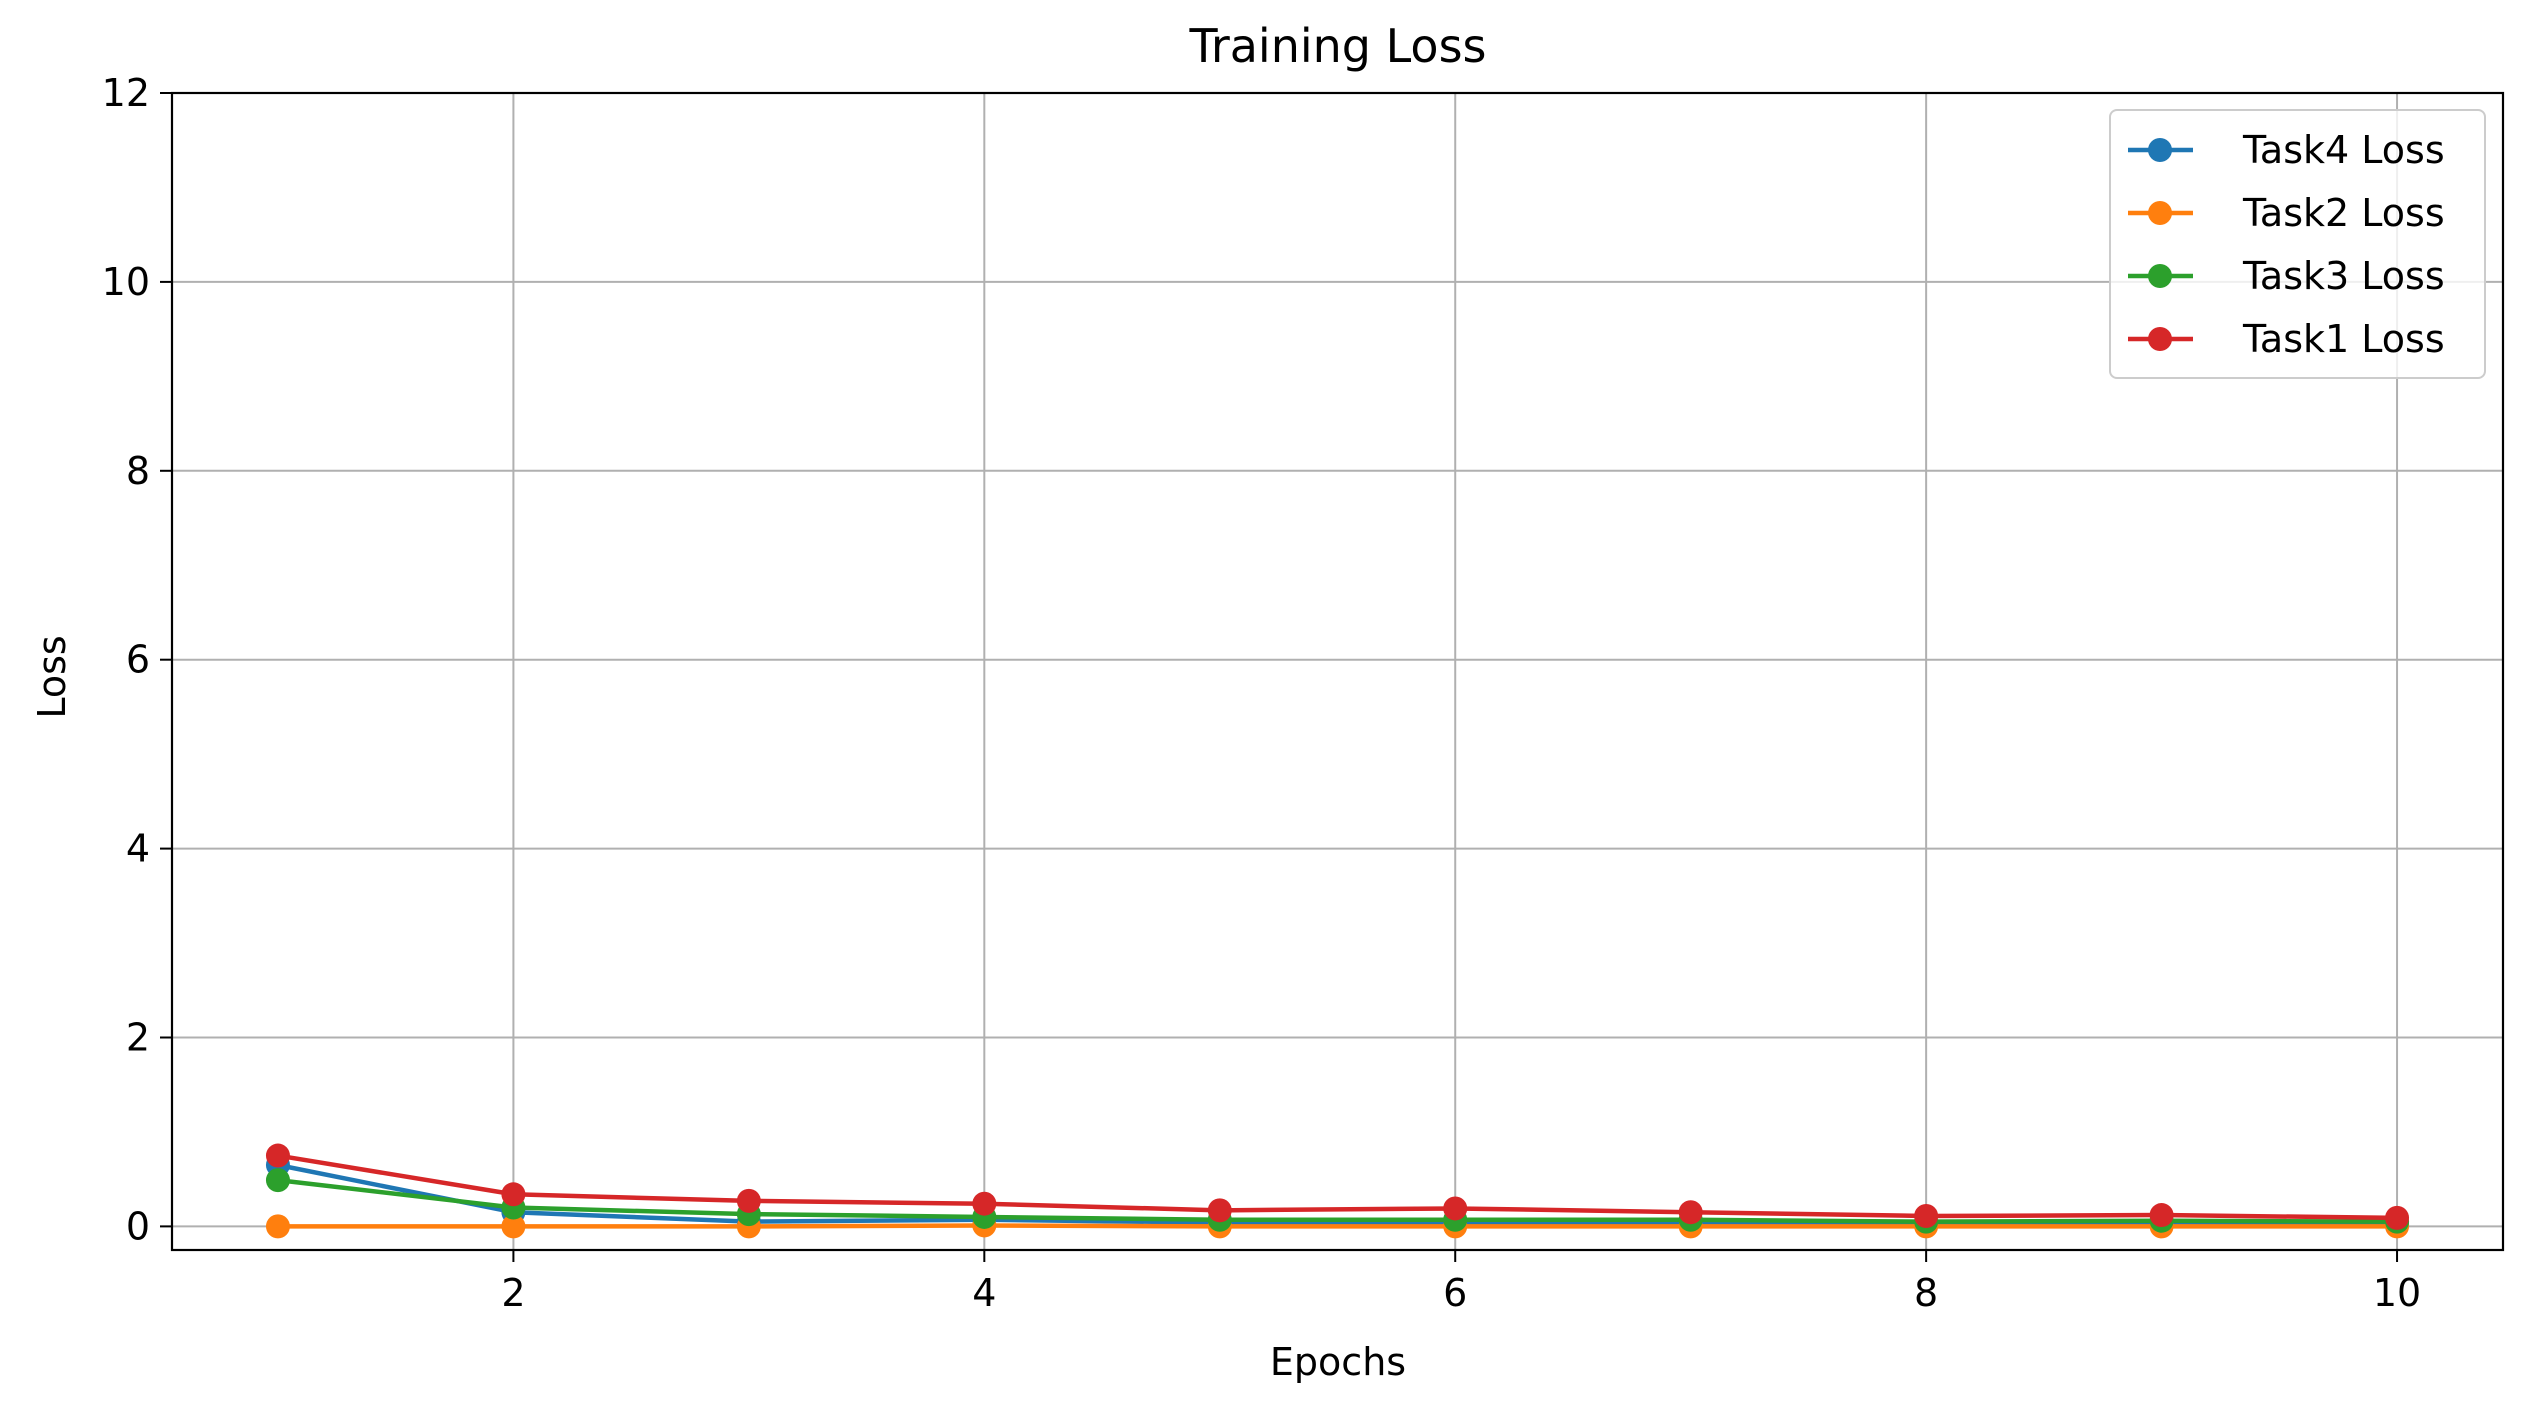 Image resolution: width=2525 pixels, height=1411 pixels. What do you see at coordinates (138, 471) in the screenshot?
I see `y-tick-label: 8` at bounding box center [138, 471].